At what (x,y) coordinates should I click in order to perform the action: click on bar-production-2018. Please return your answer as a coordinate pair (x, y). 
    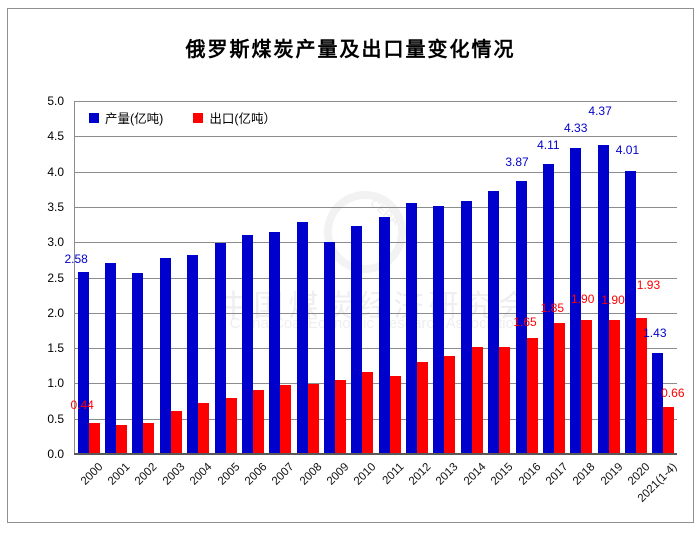
    Looking at the image, I should click on (576, 301).